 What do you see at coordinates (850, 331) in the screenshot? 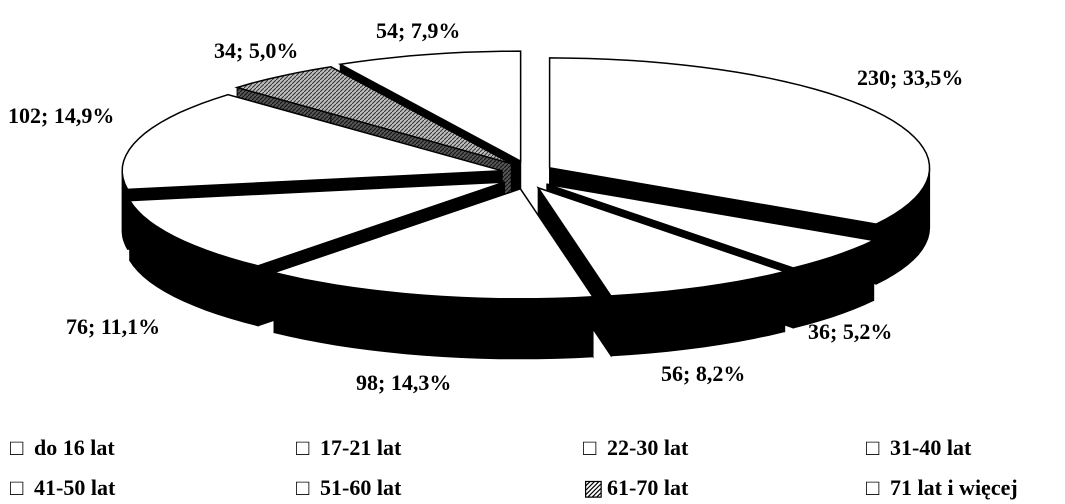
I see `data-label-17-21-lat: 36; 5,2%` at bounding box center [850, 331].